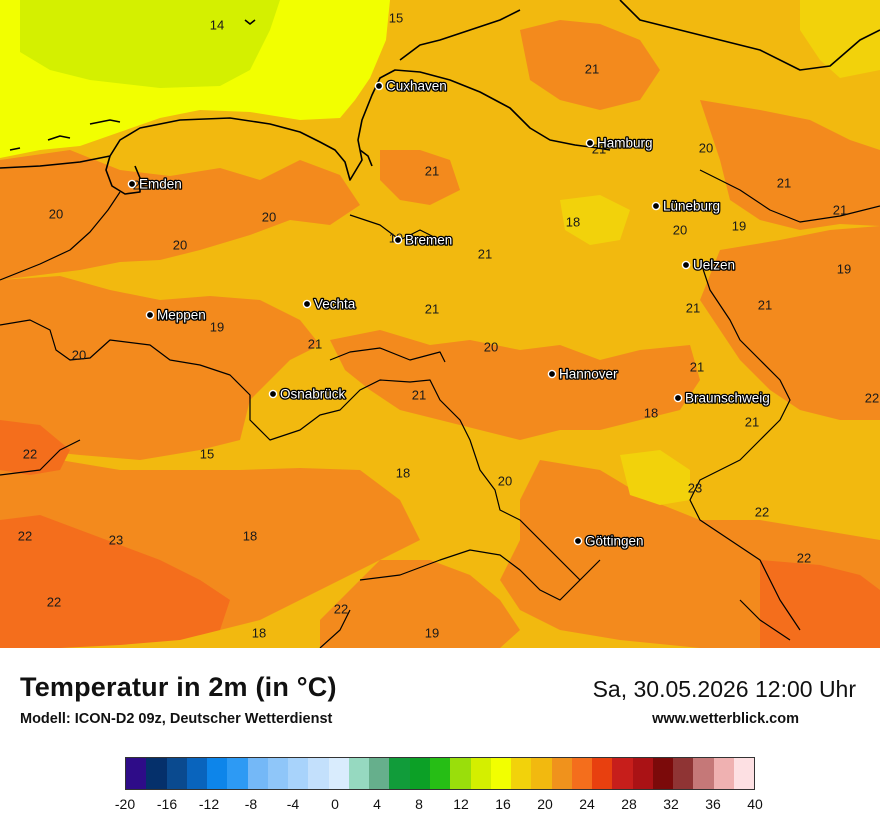 This screenshot has height=830, width=880. I want to click on city-marker: Lüneburg, so click(686, 206).